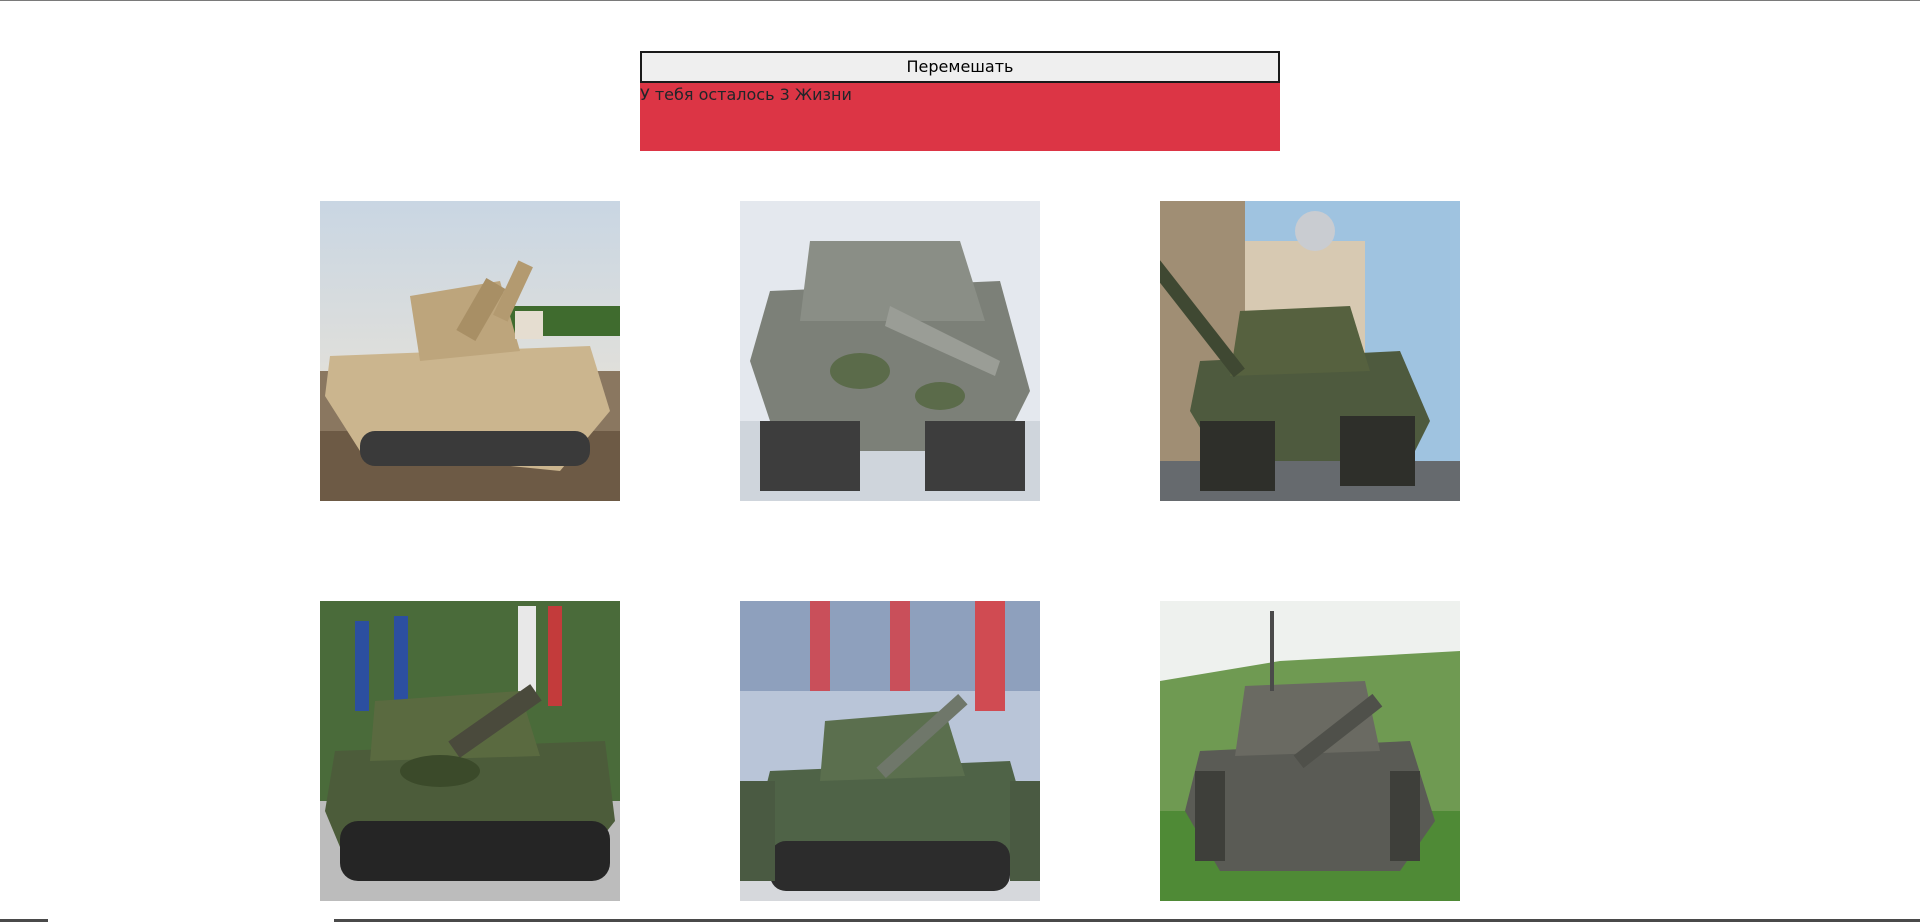  I want to click on lives-status: У тебя осталось 3 Жизни, so click(960, 117).